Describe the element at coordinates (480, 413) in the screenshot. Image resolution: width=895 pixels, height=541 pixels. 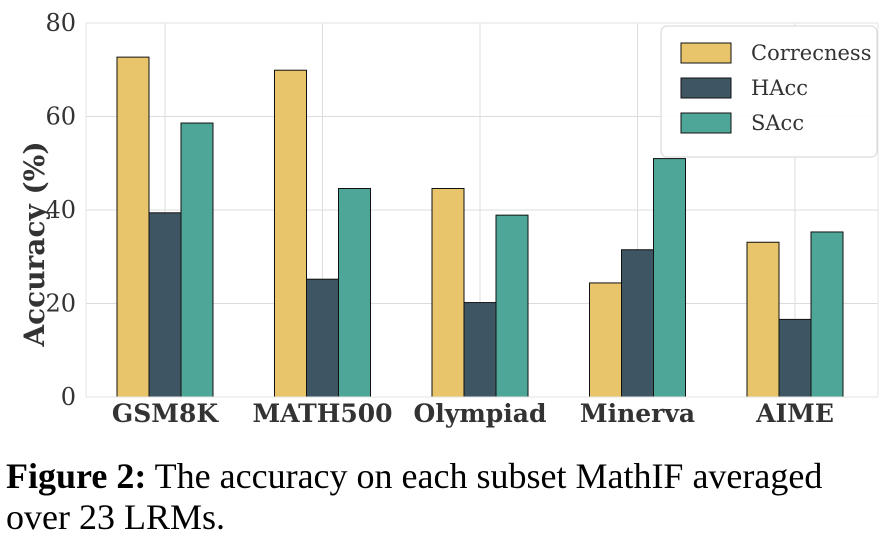
I see `x-tick-label: Olympiad` at that location.